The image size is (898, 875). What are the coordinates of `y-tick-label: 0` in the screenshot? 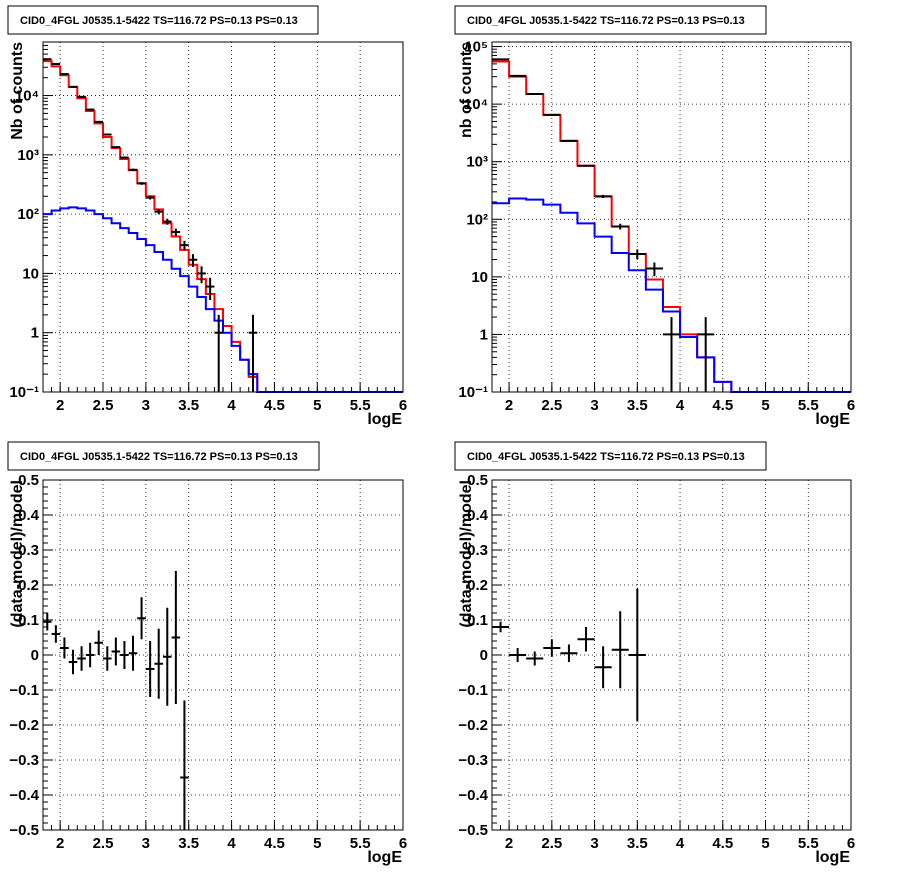 It's located at (35, 655).